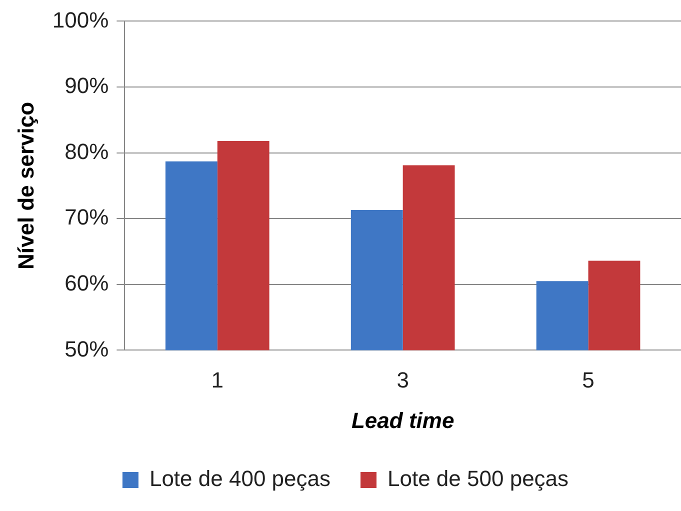 The height and width of the screenshot is (511, 681). I want to click on y-tick-label: 90%, so click(86, 85).